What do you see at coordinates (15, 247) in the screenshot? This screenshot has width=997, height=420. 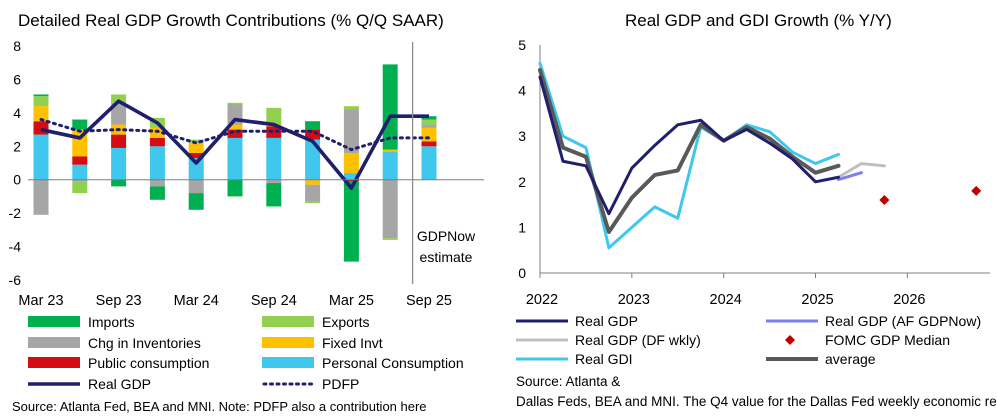 I see `y-tick-label: -4` at bounding box center [15, 247].